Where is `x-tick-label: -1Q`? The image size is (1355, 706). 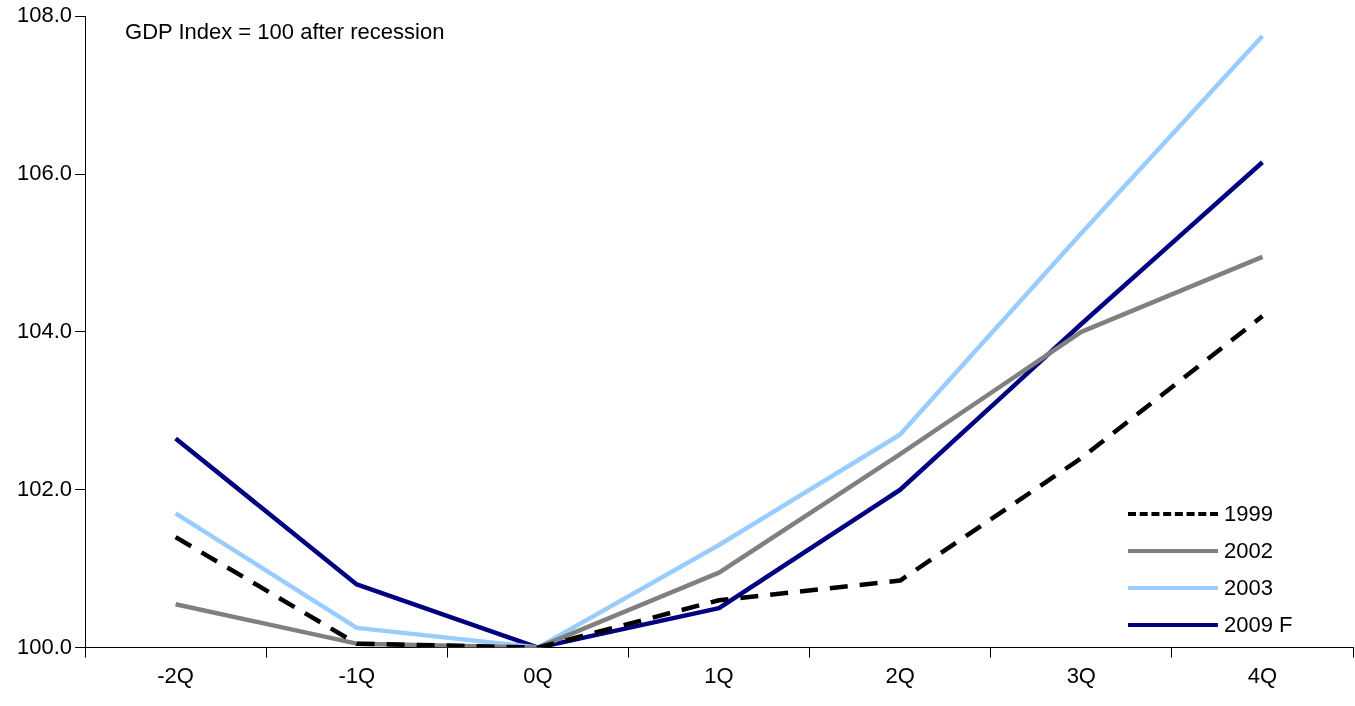 x-tick-label: -1Q is located at coordinates (357, 675).